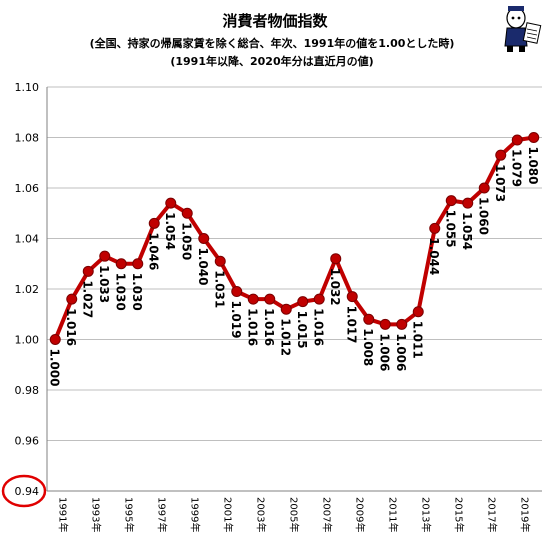  I want to click on data-label: 1.044, so click(434, 256).